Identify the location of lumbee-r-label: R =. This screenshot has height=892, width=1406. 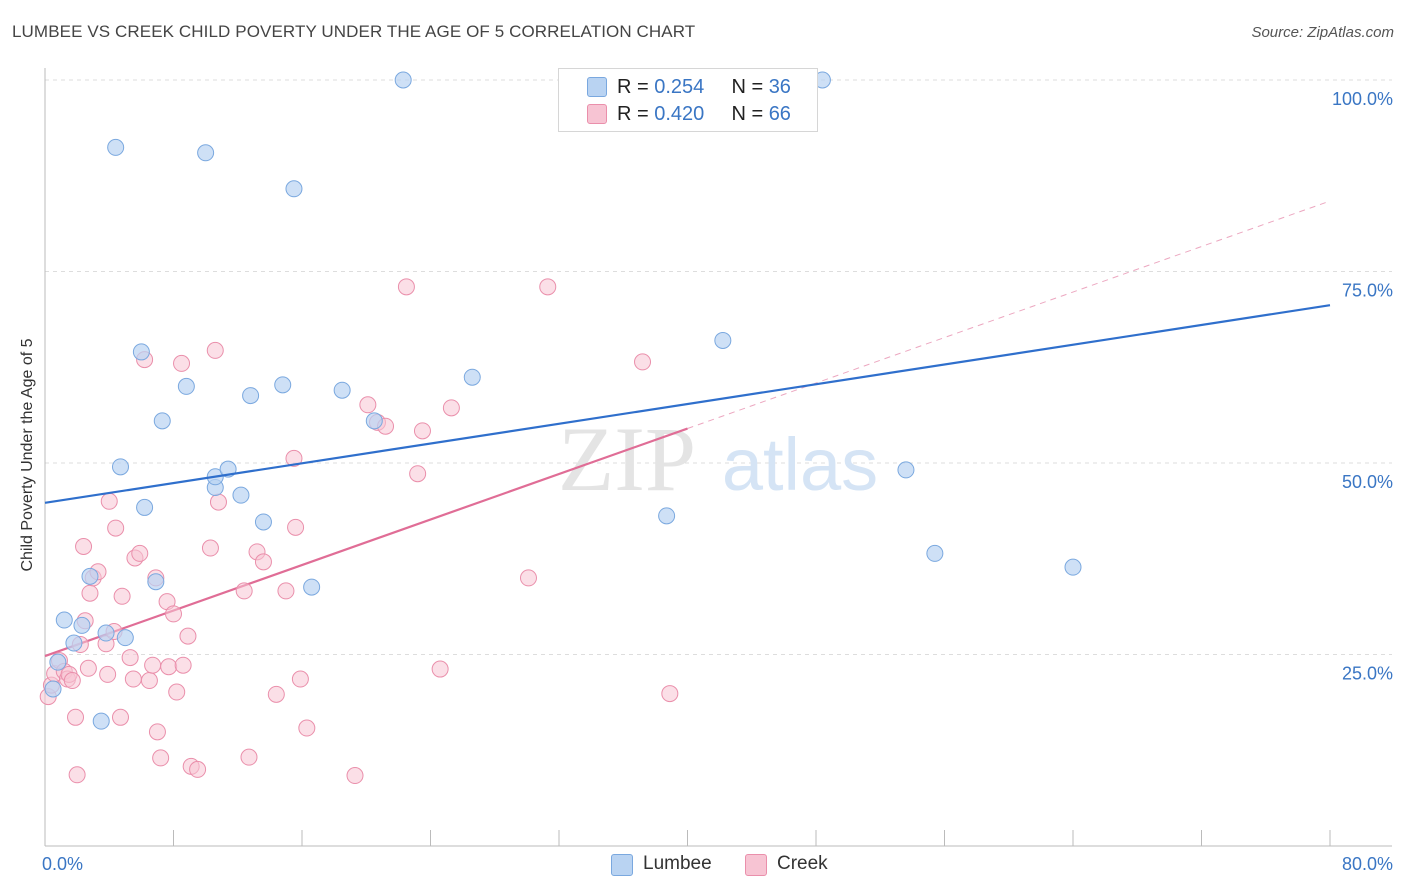
(636, 87).